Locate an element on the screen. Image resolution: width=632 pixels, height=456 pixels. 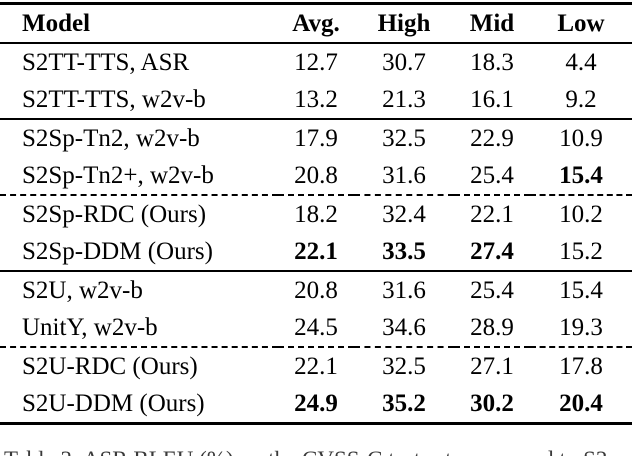
model-cell: S2U, w2v-b is located at coordinates (139, 289).